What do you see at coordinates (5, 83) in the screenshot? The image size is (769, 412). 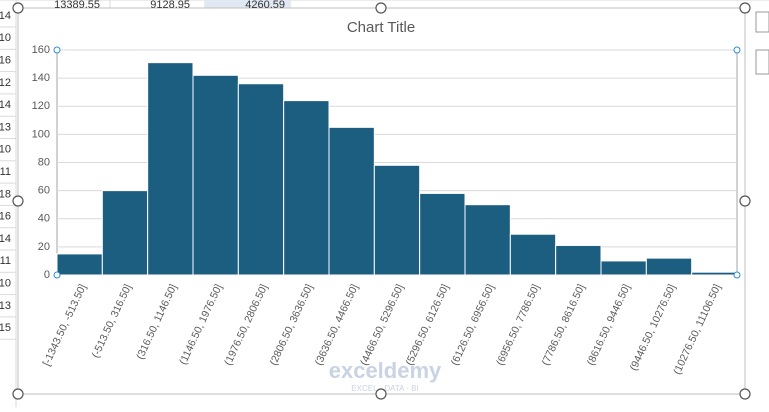 I see `cell-value: 12` at bounding box center [5, 83].